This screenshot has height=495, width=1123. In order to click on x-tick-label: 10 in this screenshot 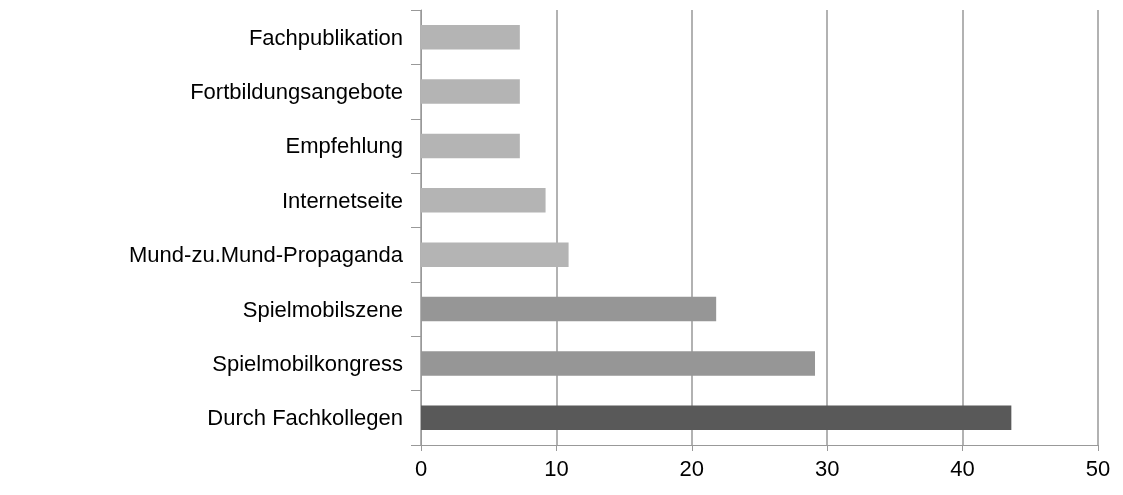, I will do `click(556, 468)`.